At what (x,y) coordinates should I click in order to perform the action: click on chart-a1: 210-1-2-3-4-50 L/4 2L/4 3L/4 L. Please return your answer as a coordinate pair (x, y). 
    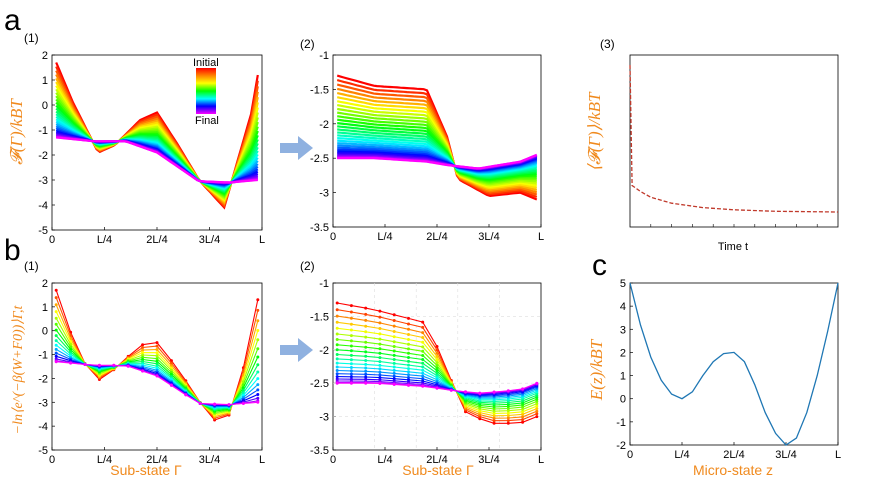
    Looking at the image, I should click on (151, 148).